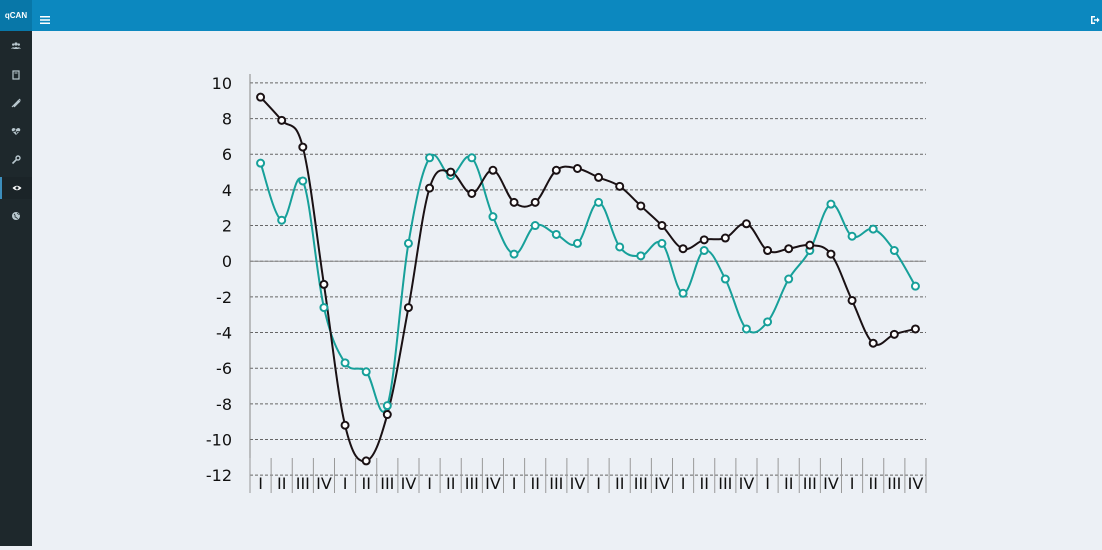 This screenshot has height=550, width=1102. I want to click on syringe-icon, so click(16, 103).